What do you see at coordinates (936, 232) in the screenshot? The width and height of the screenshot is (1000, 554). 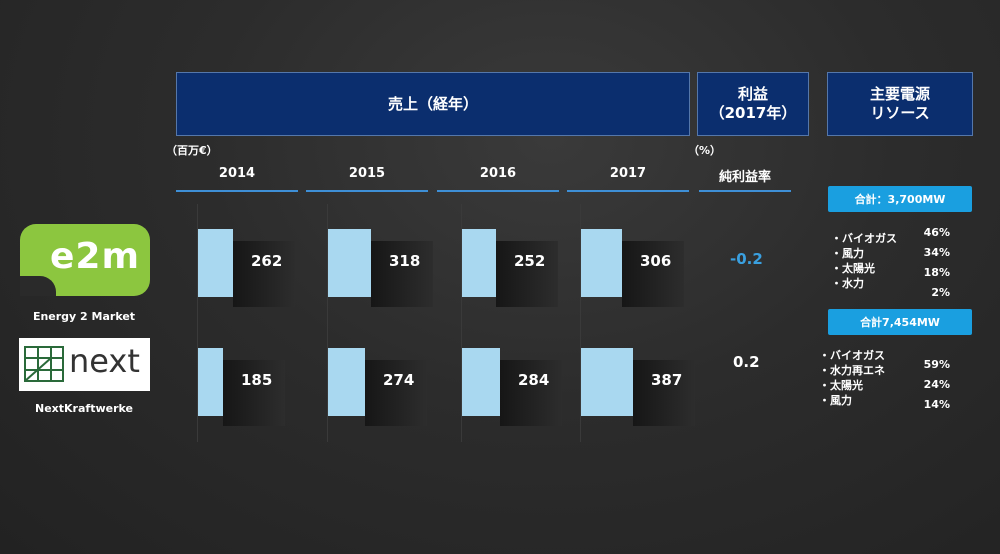 I see `resource-pct: 46%` at bounding box center [936, 232].